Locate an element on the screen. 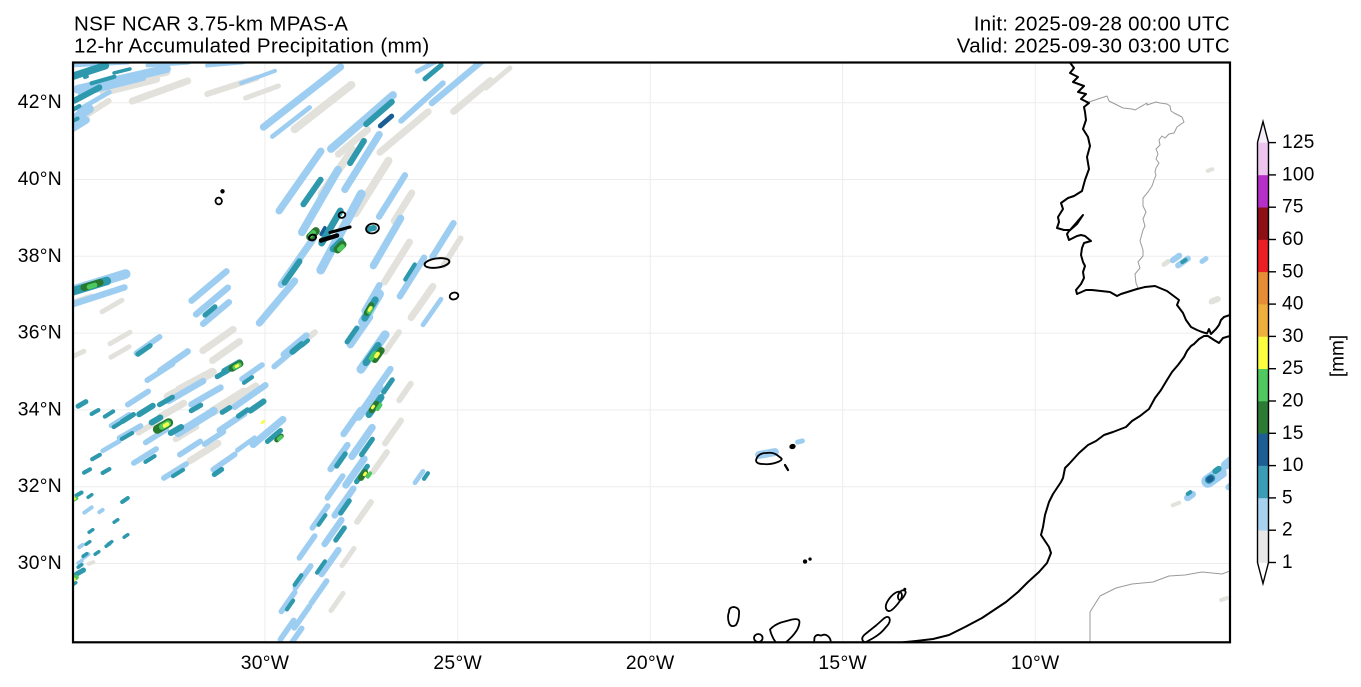 This screenshot has height=687, width=1361. svg-text: 125 is located at coordinates (1298, 142).